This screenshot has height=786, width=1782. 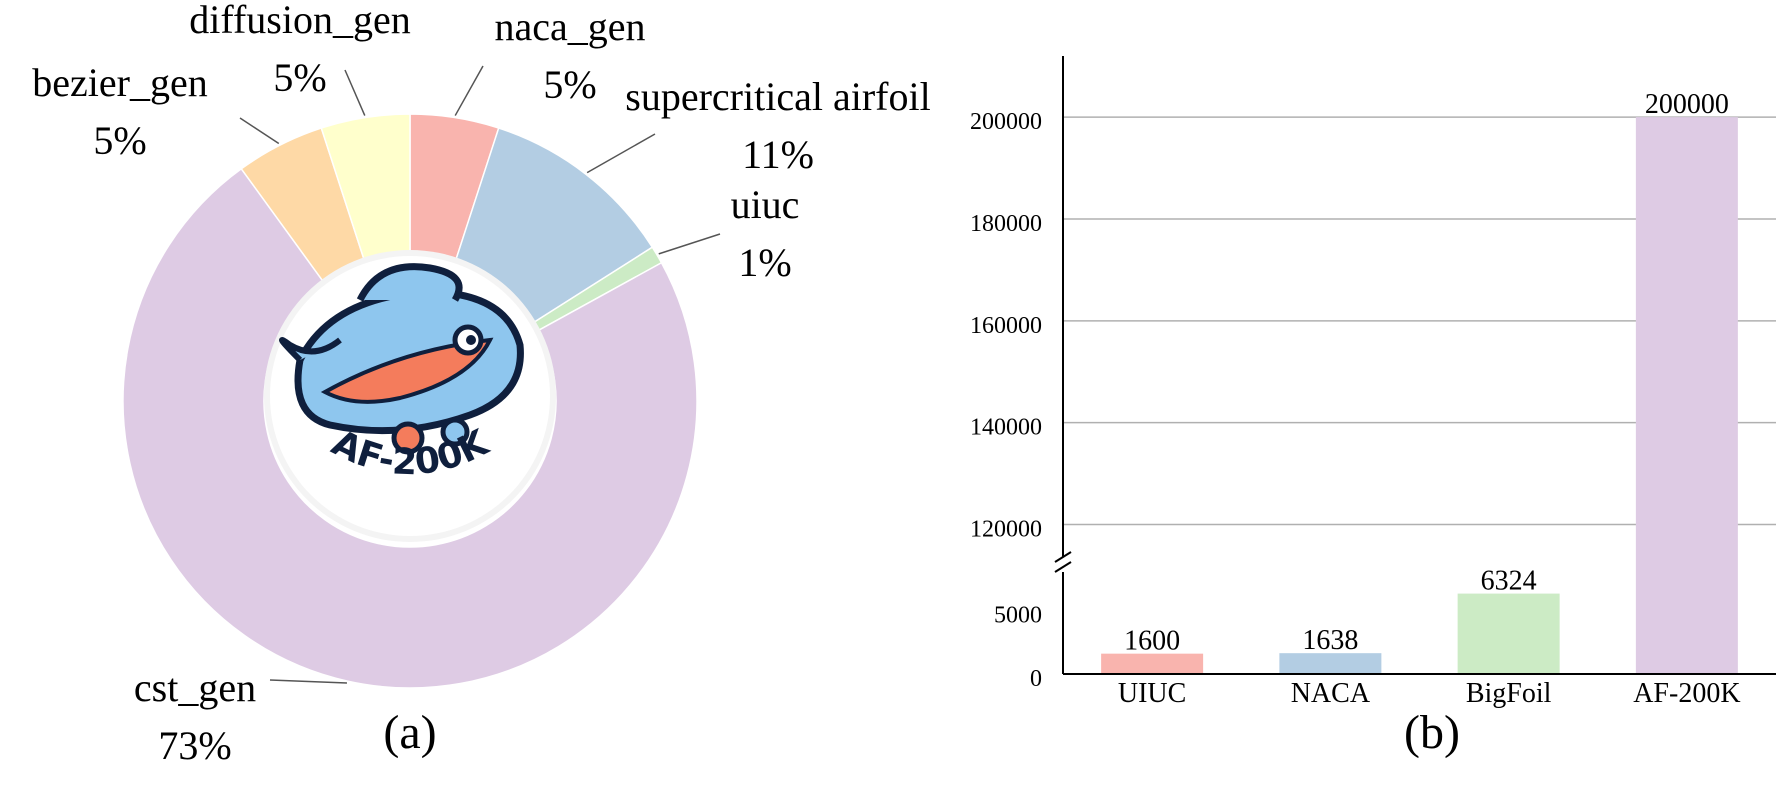 I want to click on slice-percent: 1%, so click(x=764, y=262).